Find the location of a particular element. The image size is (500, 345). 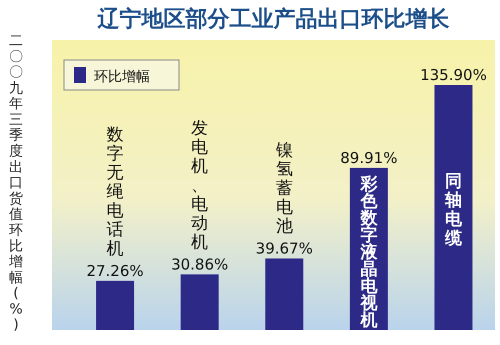

legend-label: 环比增幅 is located at coordinates (122, 77).